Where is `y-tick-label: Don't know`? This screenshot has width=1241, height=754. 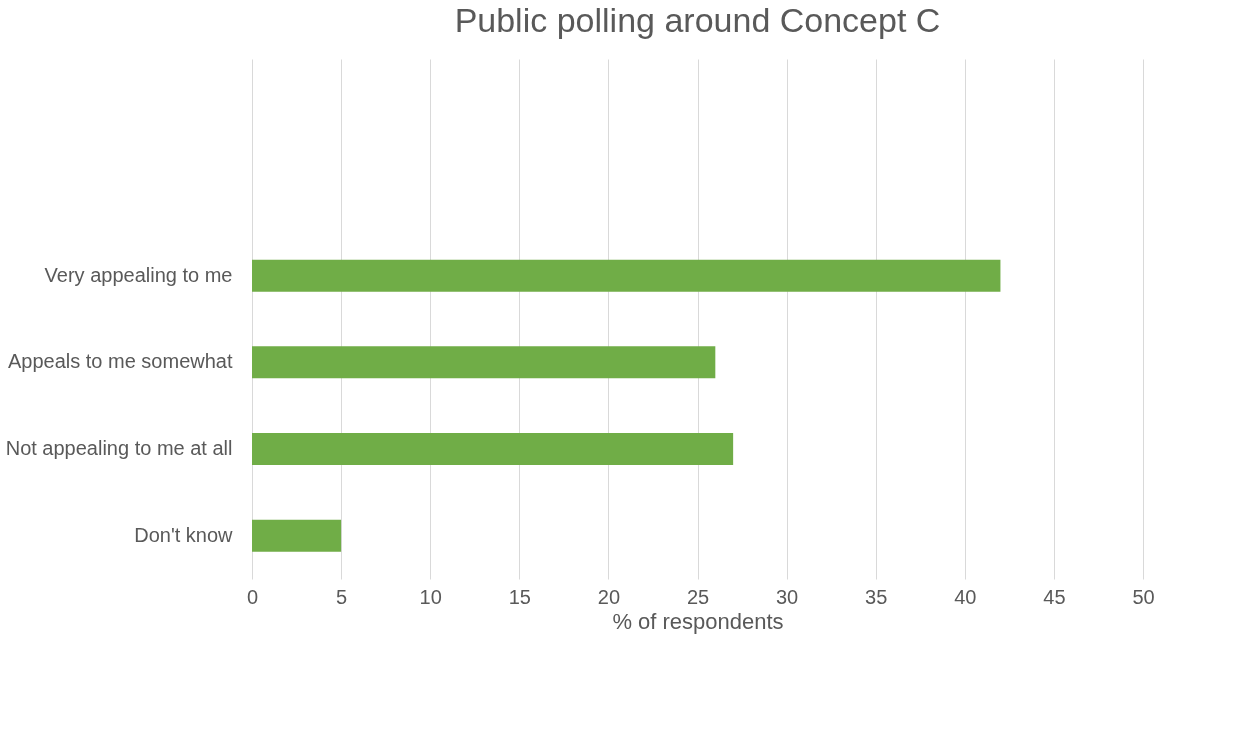
y-tick-label: Don't know is located at coordinates (184, 534).